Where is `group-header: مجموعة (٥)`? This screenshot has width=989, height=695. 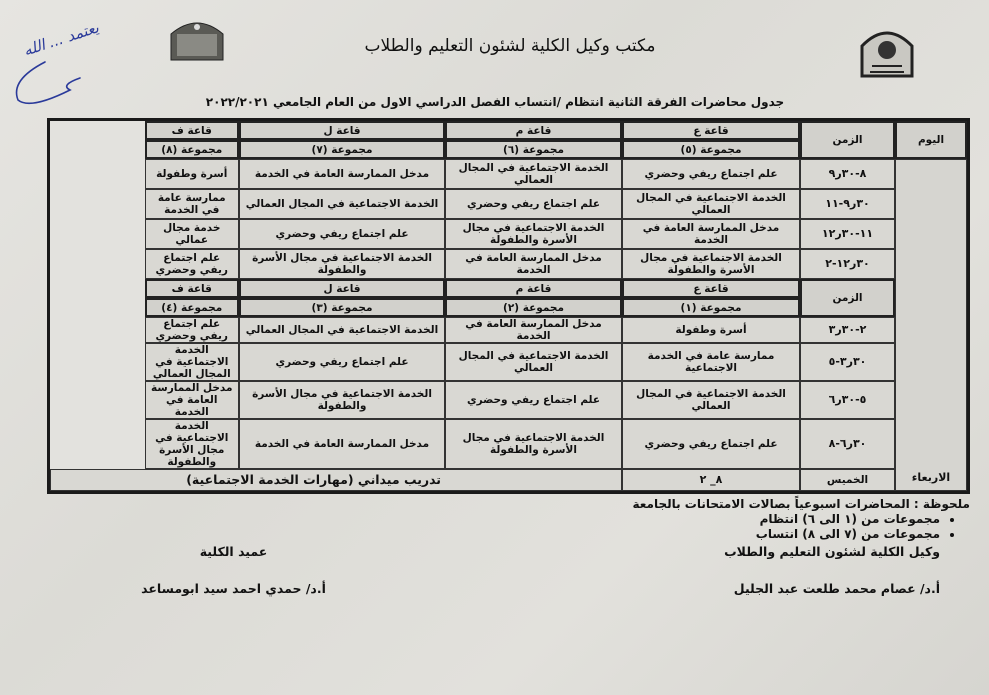 group-header: مجموعة (٥) is located at coordinates (711, 149).